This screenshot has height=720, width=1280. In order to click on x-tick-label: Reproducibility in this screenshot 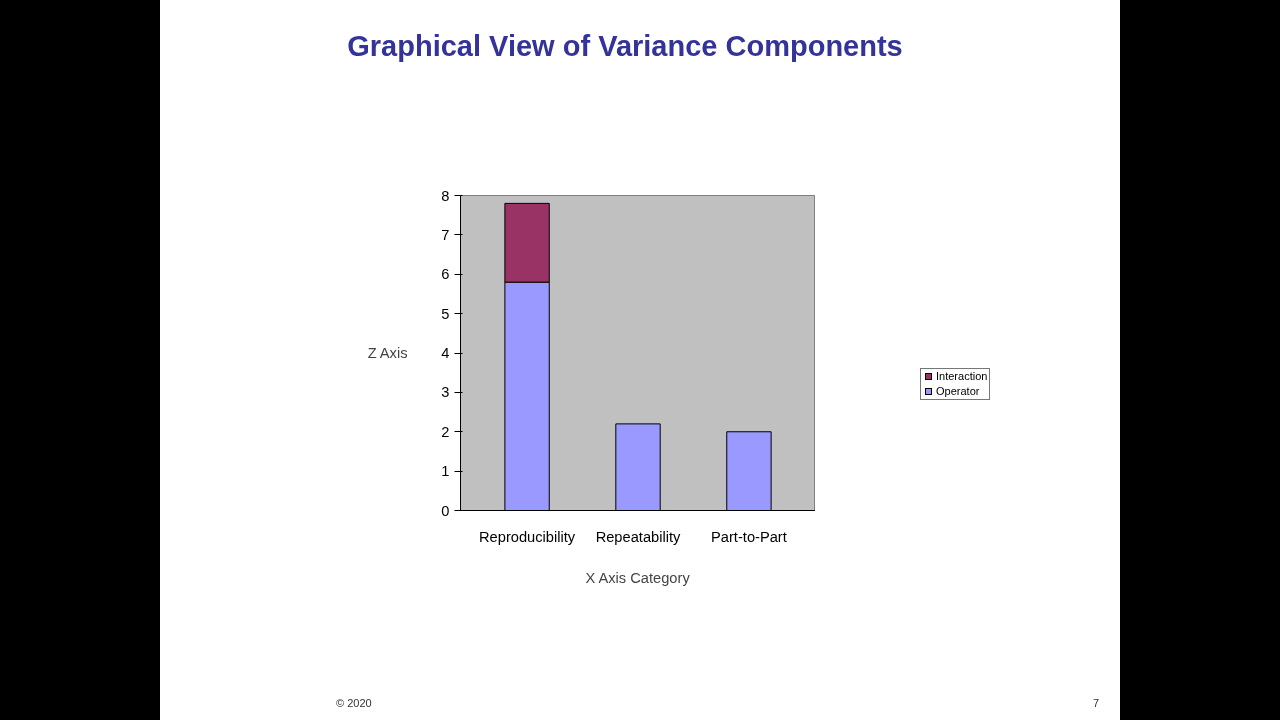, I will do `click(527, 536)`.